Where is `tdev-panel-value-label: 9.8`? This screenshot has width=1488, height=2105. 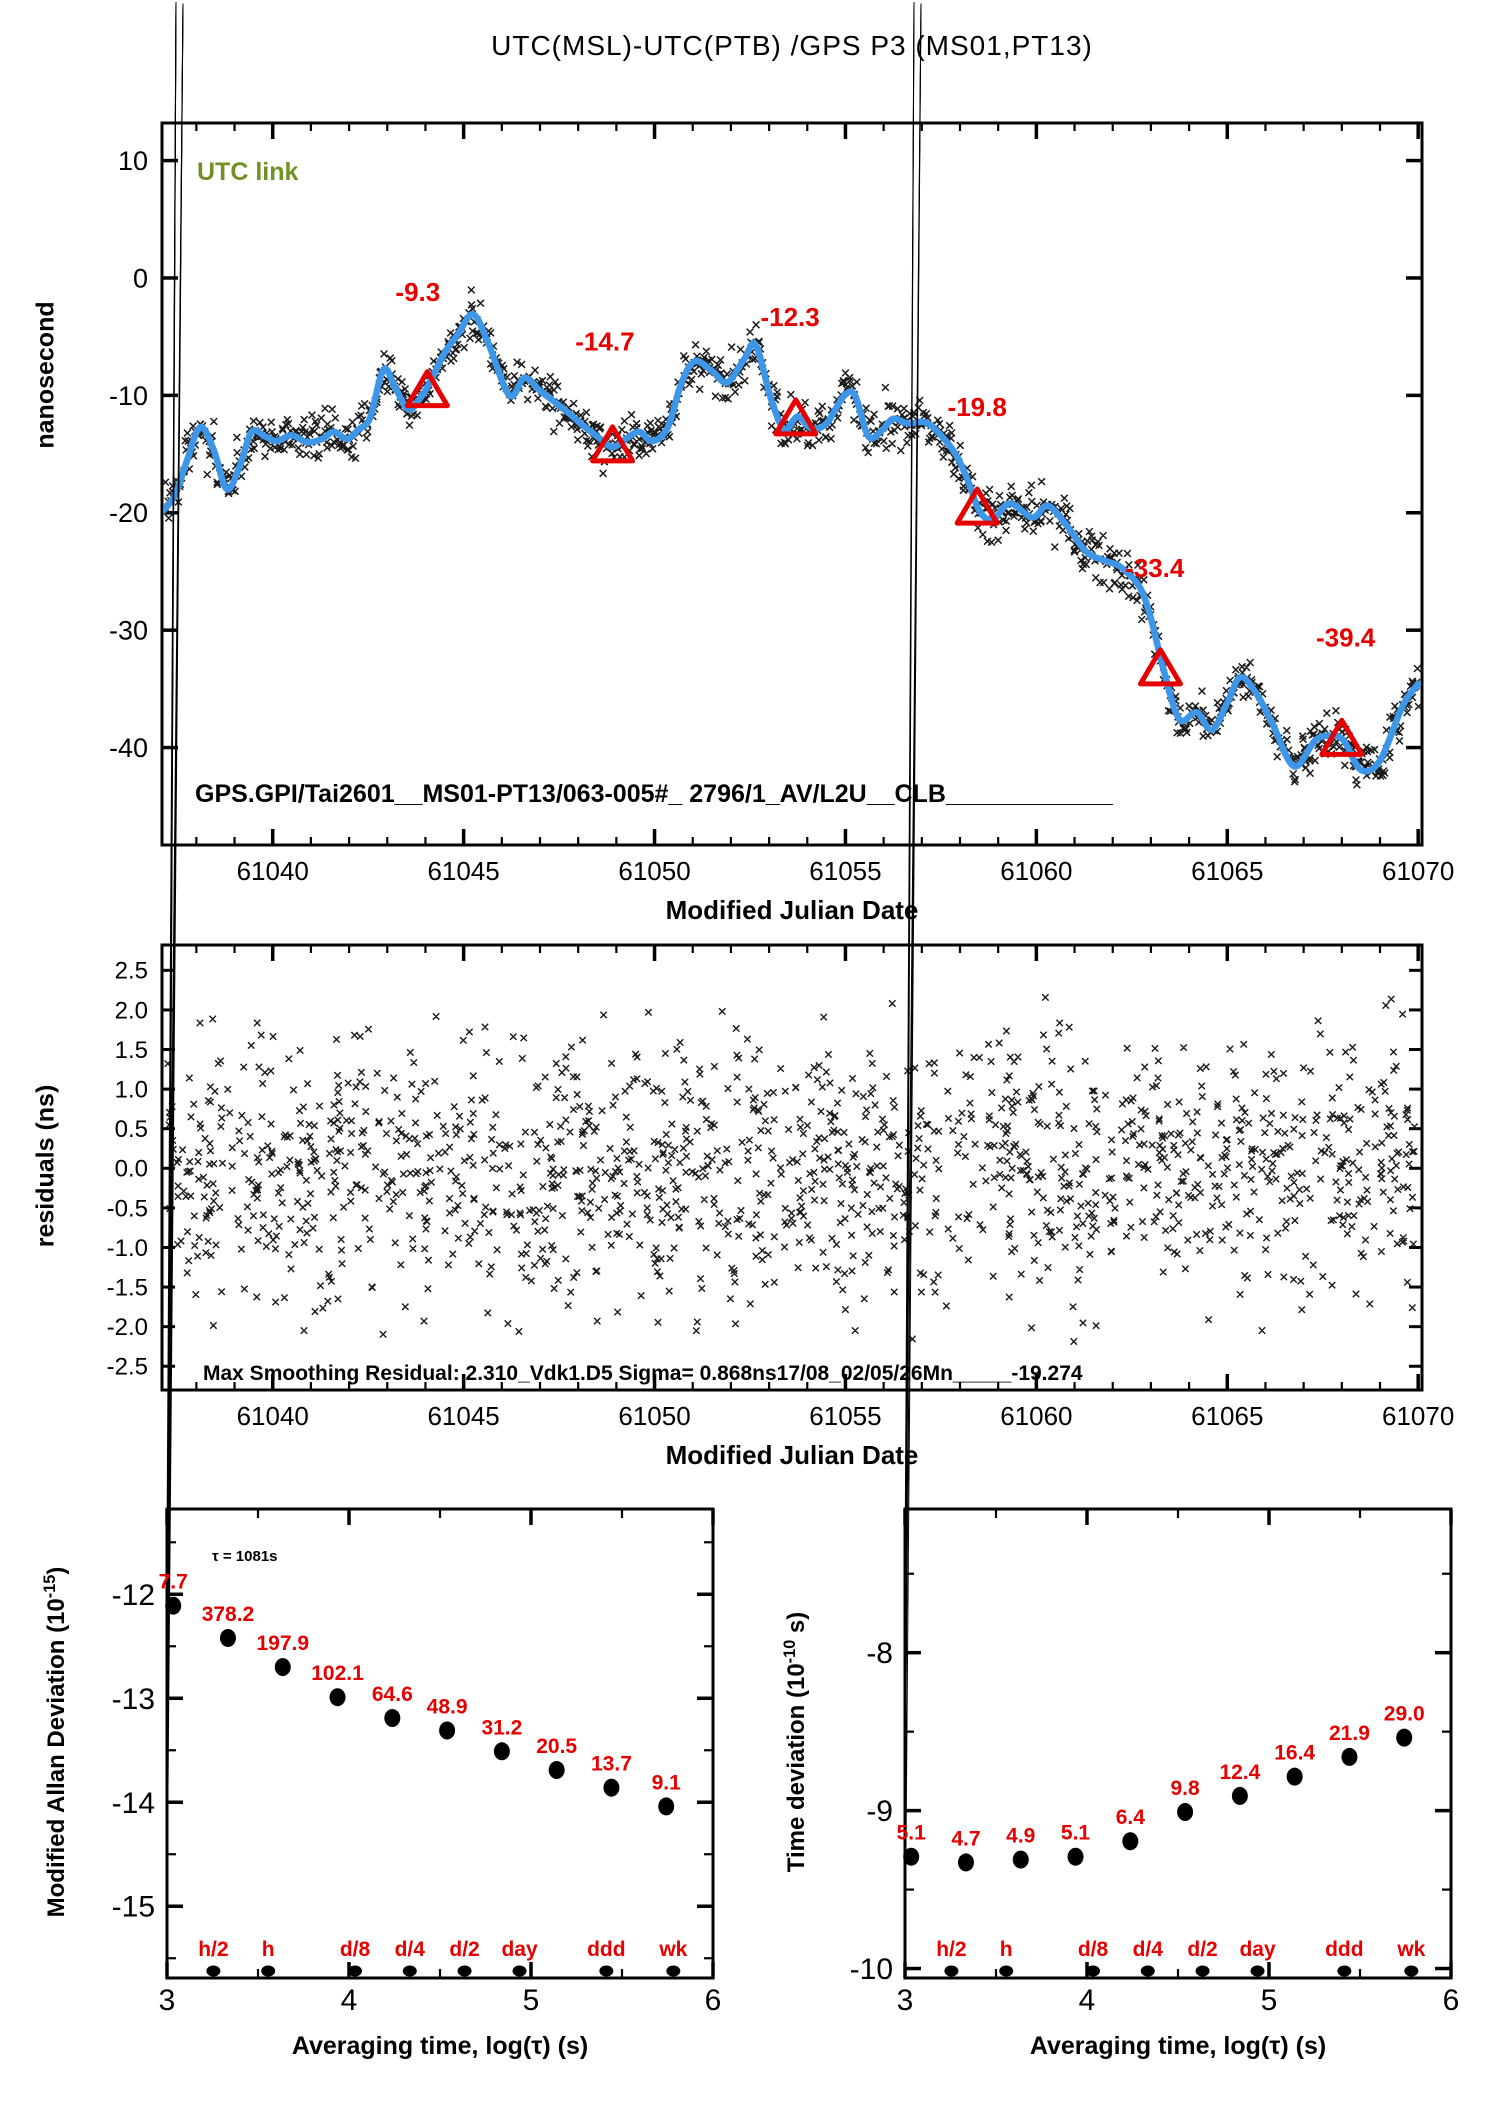 tdev-panel-value-label: 9.8 is located at coordinates (1185, 1788).